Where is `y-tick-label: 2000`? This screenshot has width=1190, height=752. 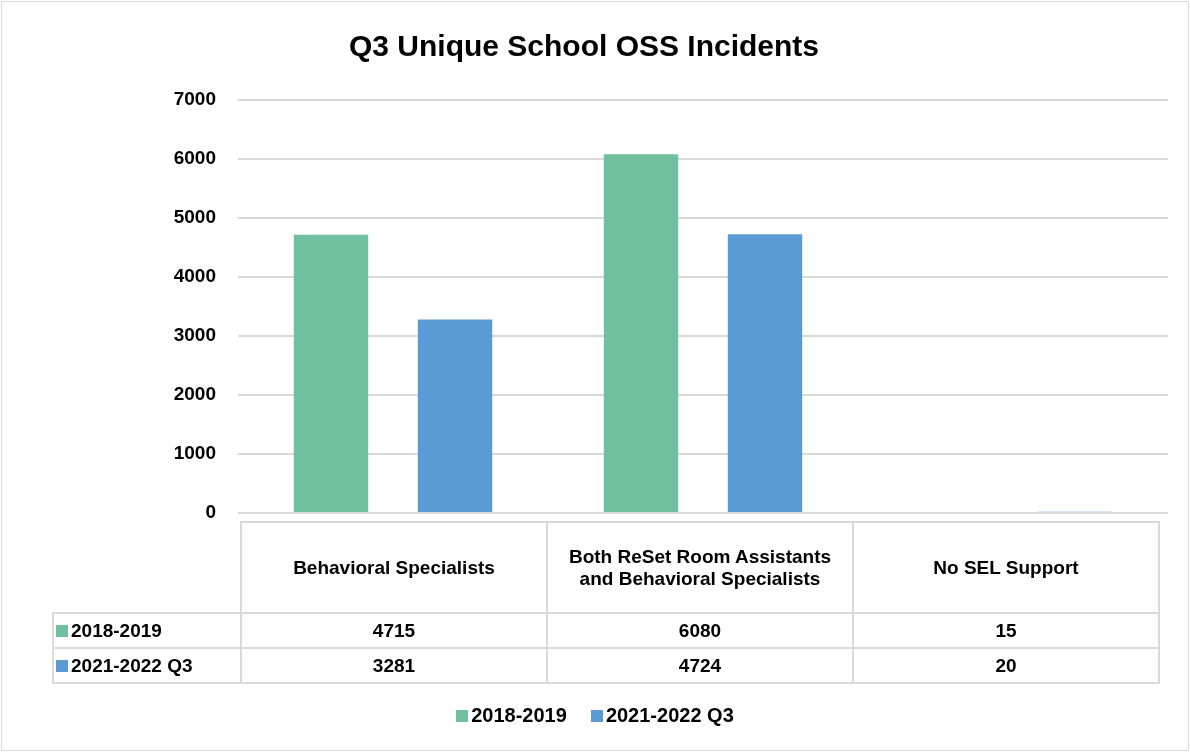 y-tick-label: 2000 is located at coordinates (194, 394).